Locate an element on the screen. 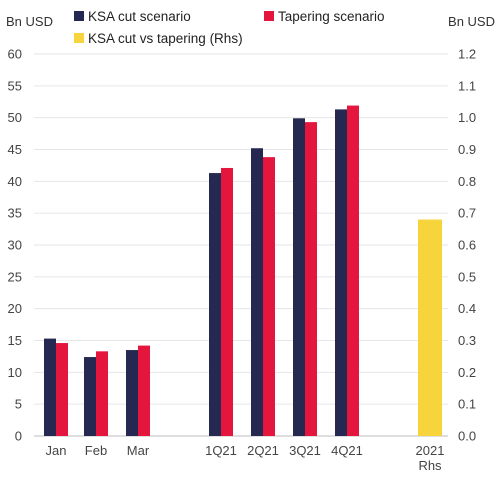 The height and width of the screenshot is (487, 500). category-label: 3Q21 is located at coordinates (305, 450).